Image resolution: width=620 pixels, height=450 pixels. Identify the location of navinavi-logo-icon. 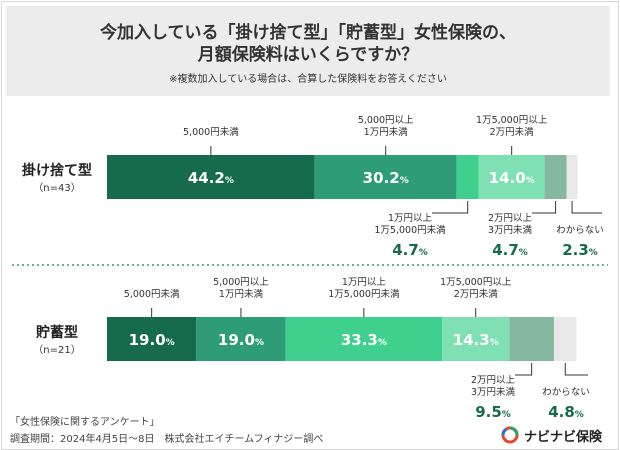
(510, 435).